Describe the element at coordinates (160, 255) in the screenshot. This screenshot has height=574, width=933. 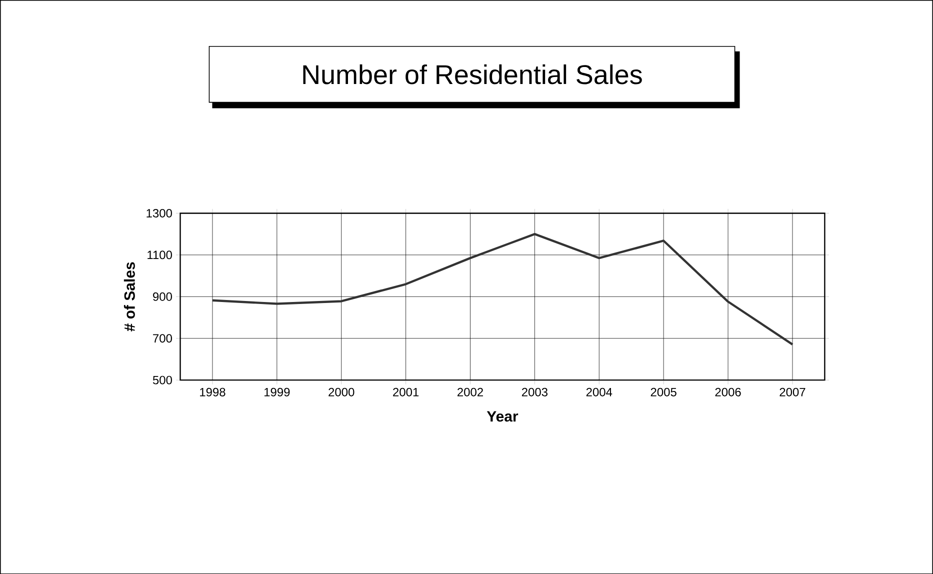
I see `y-tick-label: 1100` at that location.